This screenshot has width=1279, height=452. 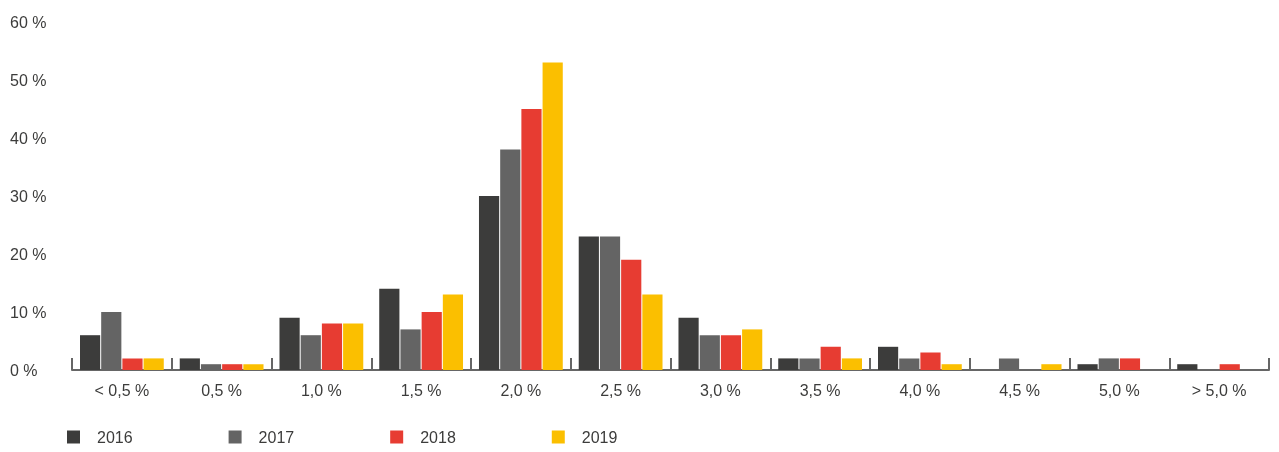 What do you see at coordinates (1119, 390) in the screenshot?
I see `x-tick-label: 5,0 %` at bounding box center [1119, 390].